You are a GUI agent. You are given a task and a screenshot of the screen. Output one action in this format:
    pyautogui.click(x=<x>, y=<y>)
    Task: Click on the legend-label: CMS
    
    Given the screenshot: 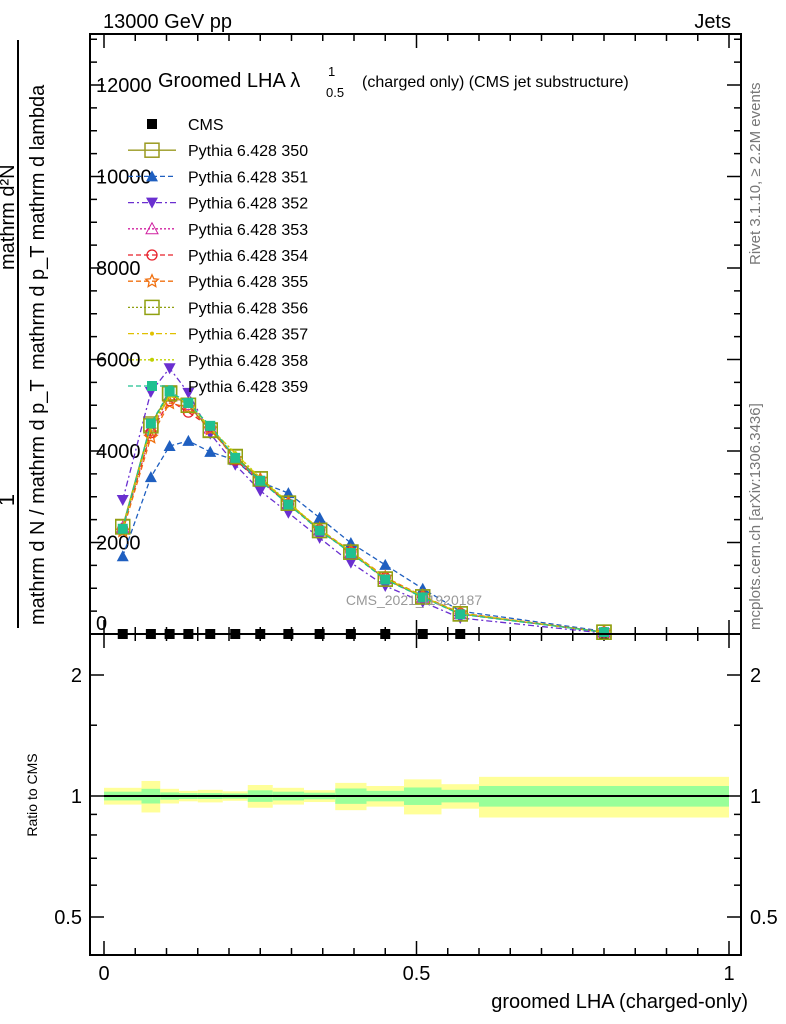 What is the action you would take?
    pyautogui.click(x=206, y=125)
    